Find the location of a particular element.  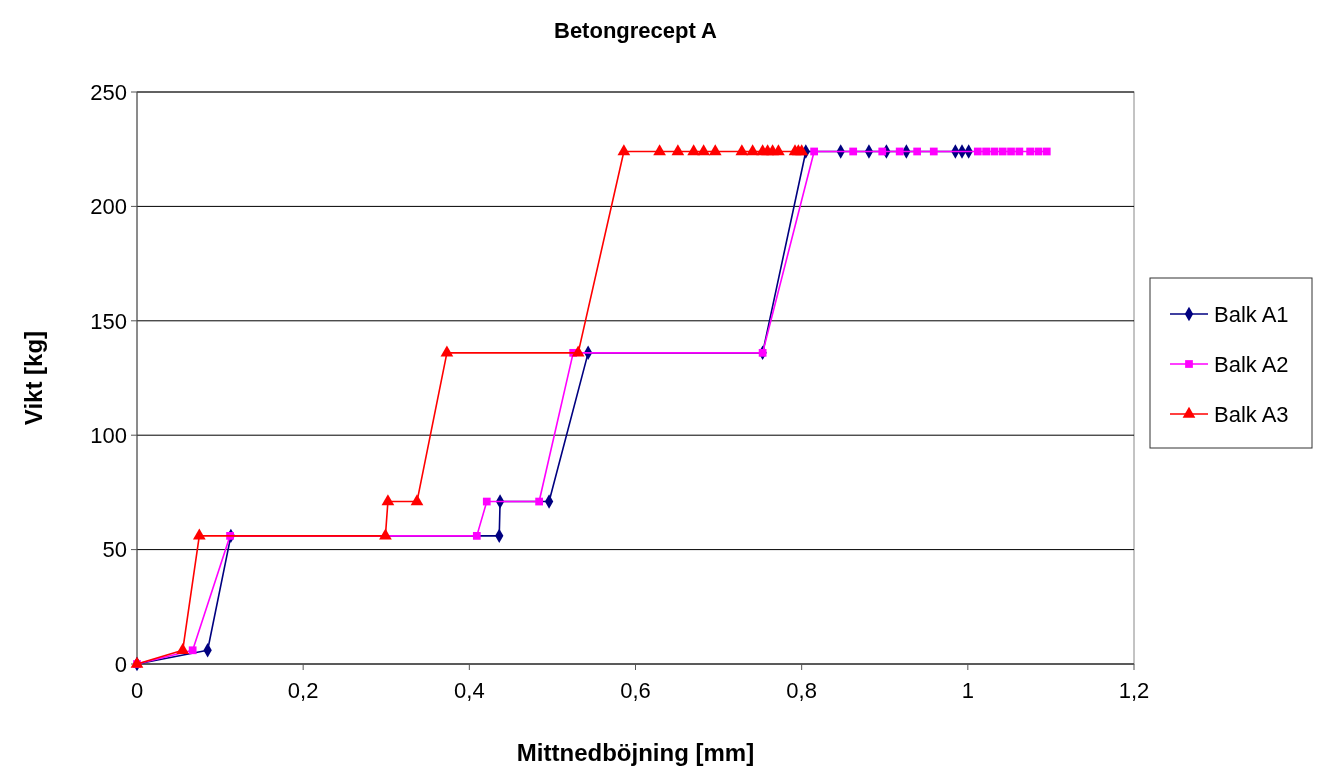

x-tick-label: 0,6 is located at coordinates (635, 690).